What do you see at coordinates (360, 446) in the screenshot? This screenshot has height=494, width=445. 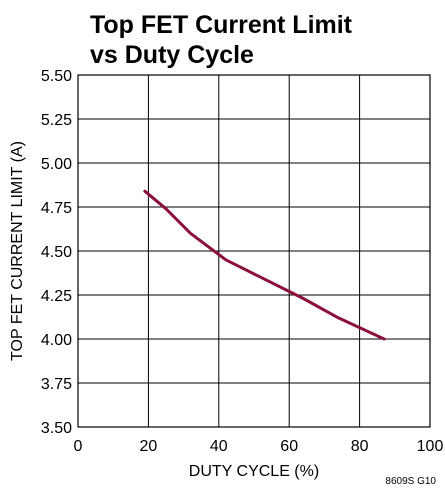 I see `x-tick-label: 80` at bounding box center [360, 446].